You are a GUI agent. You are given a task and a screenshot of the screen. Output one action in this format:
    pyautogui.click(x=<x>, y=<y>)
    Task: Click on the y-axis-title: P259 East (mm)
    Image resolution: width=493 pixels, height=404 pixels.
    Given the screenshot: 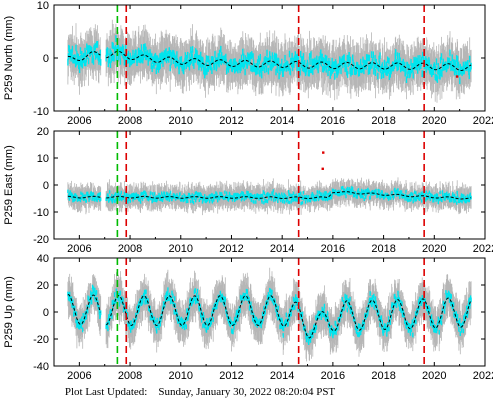 What is the action you would take?
    pyautogui.click(x=9, y=184)
    